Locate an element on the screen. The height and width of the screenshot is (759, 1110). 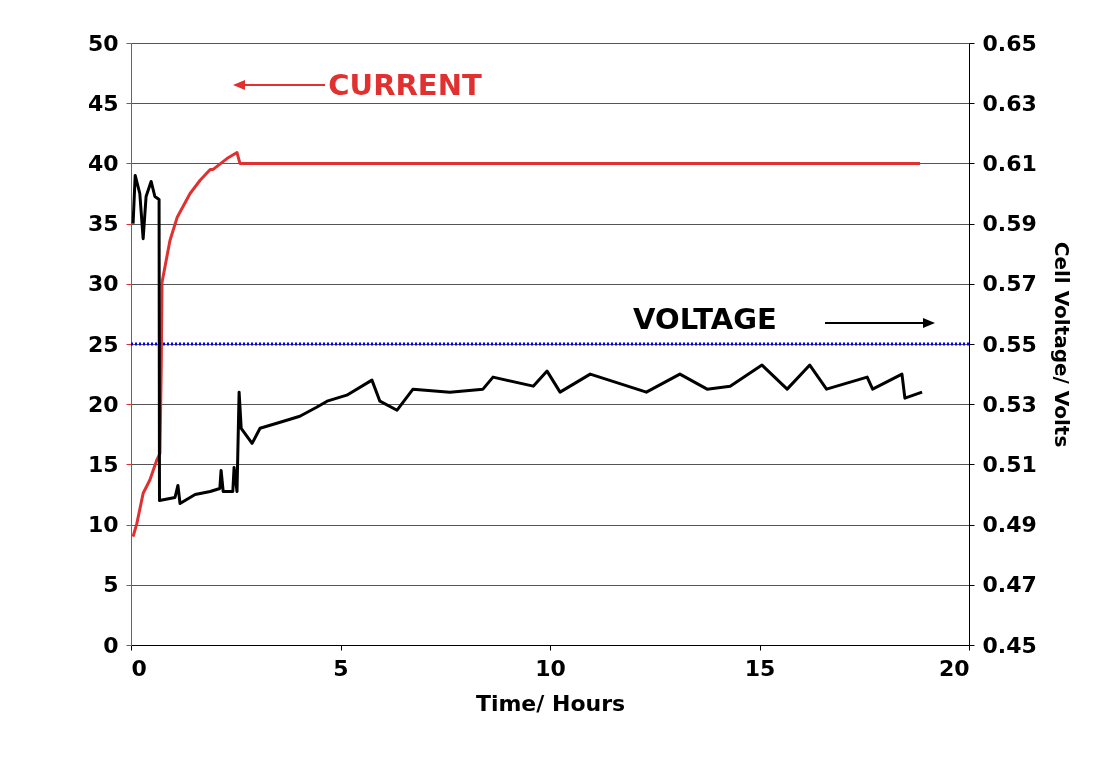
y2-tick-label: 0.59 is located at coordinates (1009, 224).